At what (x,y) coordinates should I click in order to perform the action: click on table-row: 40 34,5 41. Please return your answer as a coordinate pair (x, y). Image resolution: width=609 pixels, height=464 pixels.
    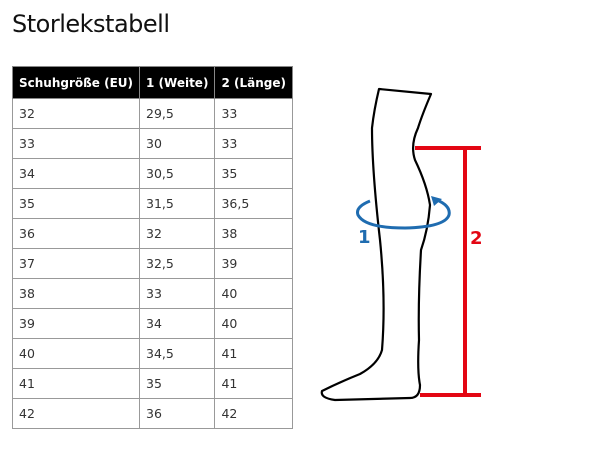
    Looking at the image, I should click on (152, 353).